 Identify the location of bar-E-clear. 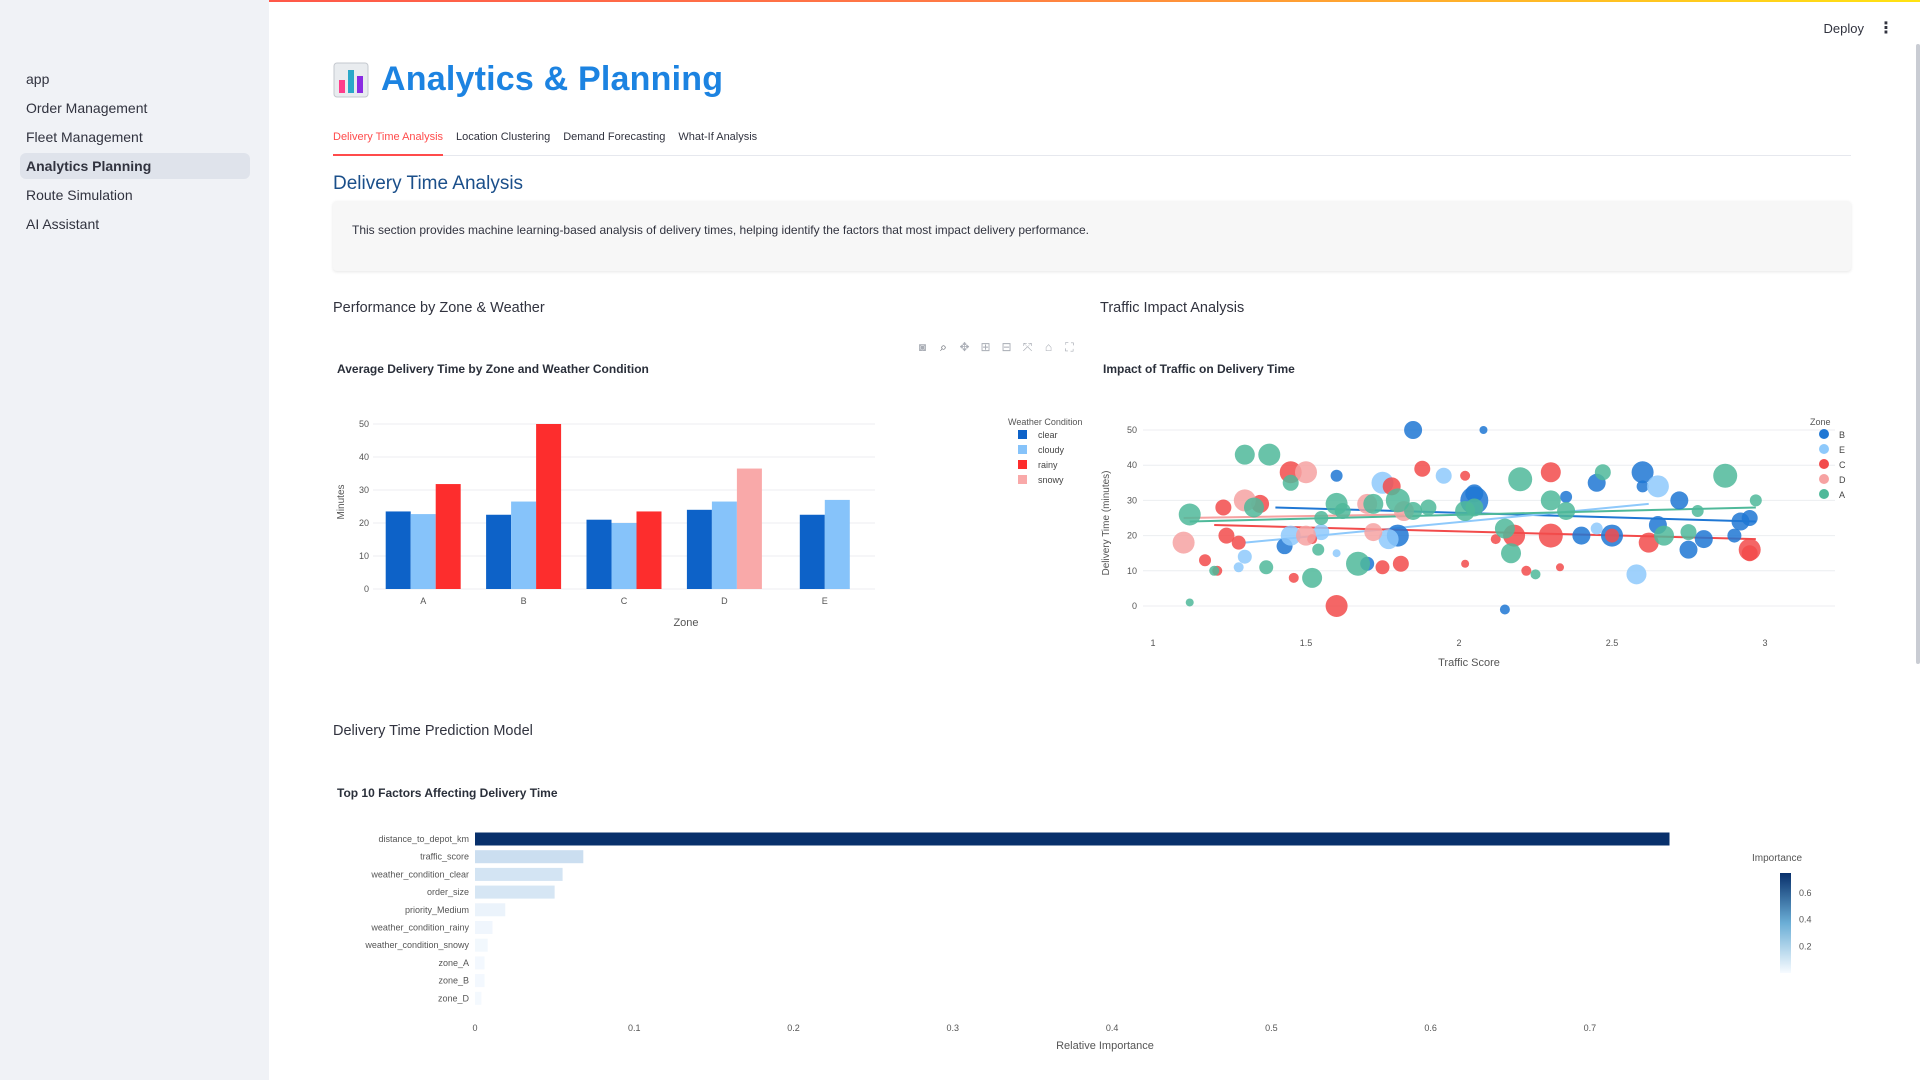
(812, 551).